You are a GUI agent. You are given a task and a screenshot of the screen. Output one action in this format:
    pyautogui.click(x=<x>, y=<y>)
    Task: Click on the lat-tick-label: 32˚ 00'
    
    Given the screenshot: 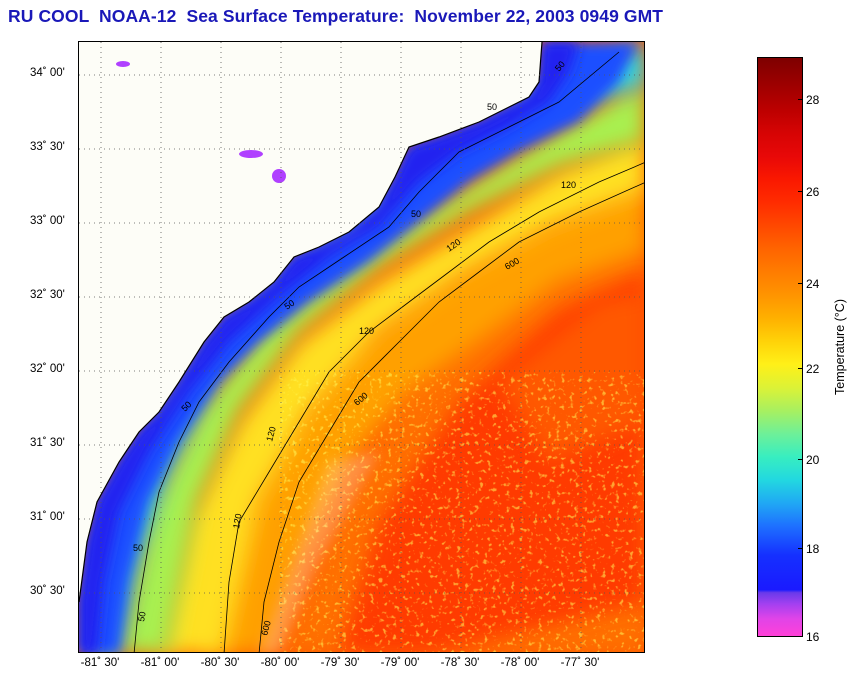 What is the action you would take?
    pyautogui.click(x=47, y=369)
    